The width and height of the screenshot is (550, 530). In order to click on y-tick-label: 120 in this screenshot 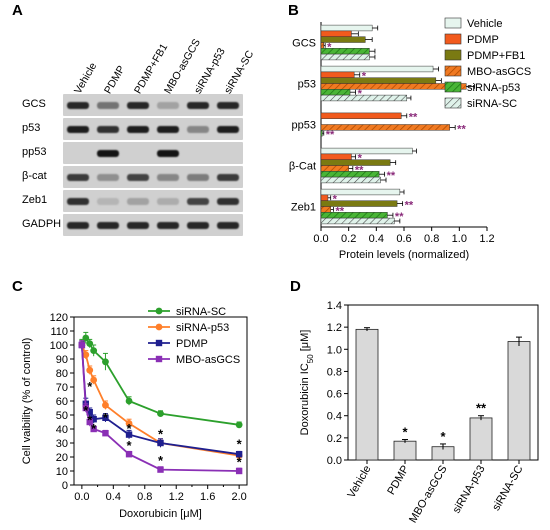, I will do `click(59, 318)`.